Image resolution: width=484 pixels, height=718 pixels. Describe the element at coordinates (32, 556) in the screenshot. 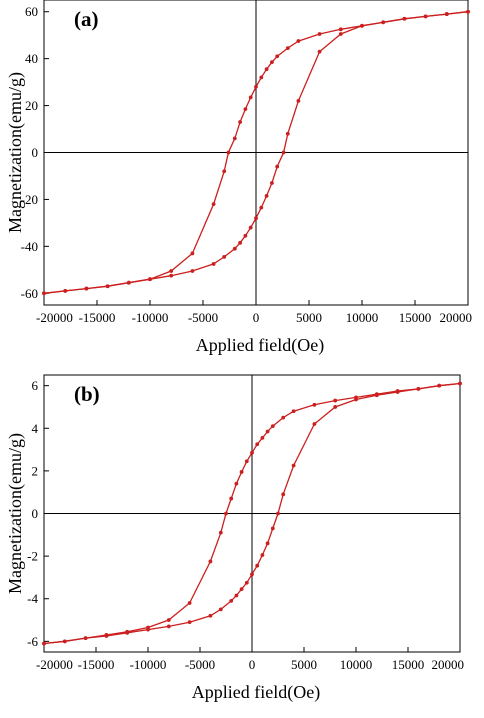

I see `y-tick-label: -2` at that location.